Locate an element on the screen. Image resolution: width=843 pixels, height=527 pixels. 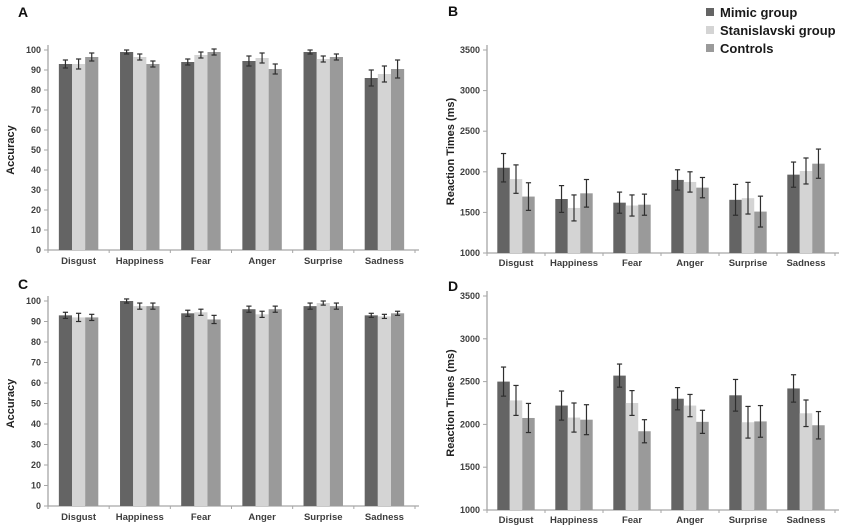
panel-label-b: B is located at coordinates (453, 11).